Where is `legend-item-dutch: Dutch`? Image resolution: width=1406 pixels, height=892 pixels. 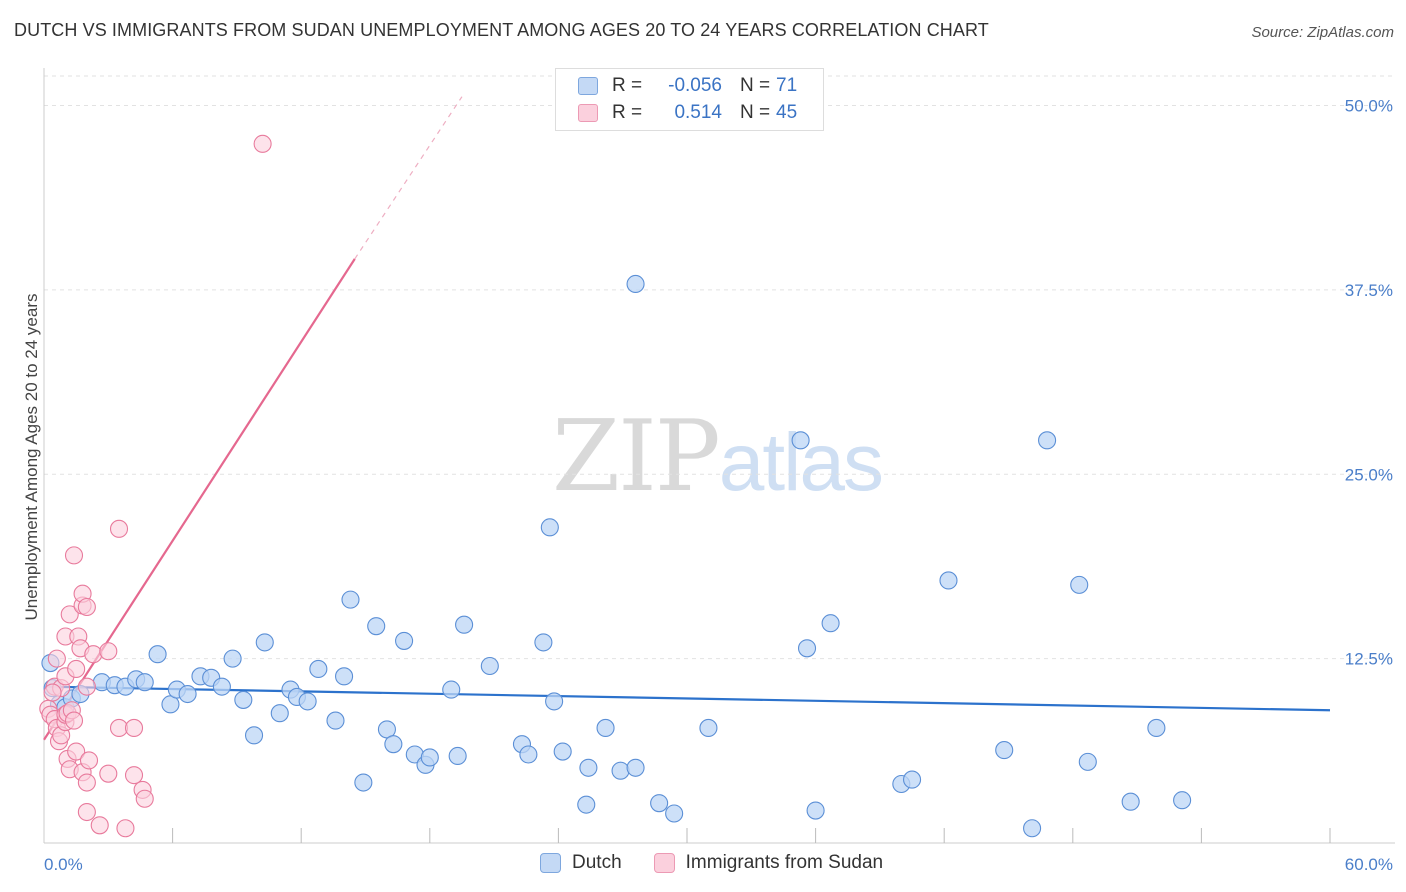
legend-item-dutch: Dutch is located at coordinates (581, 863).